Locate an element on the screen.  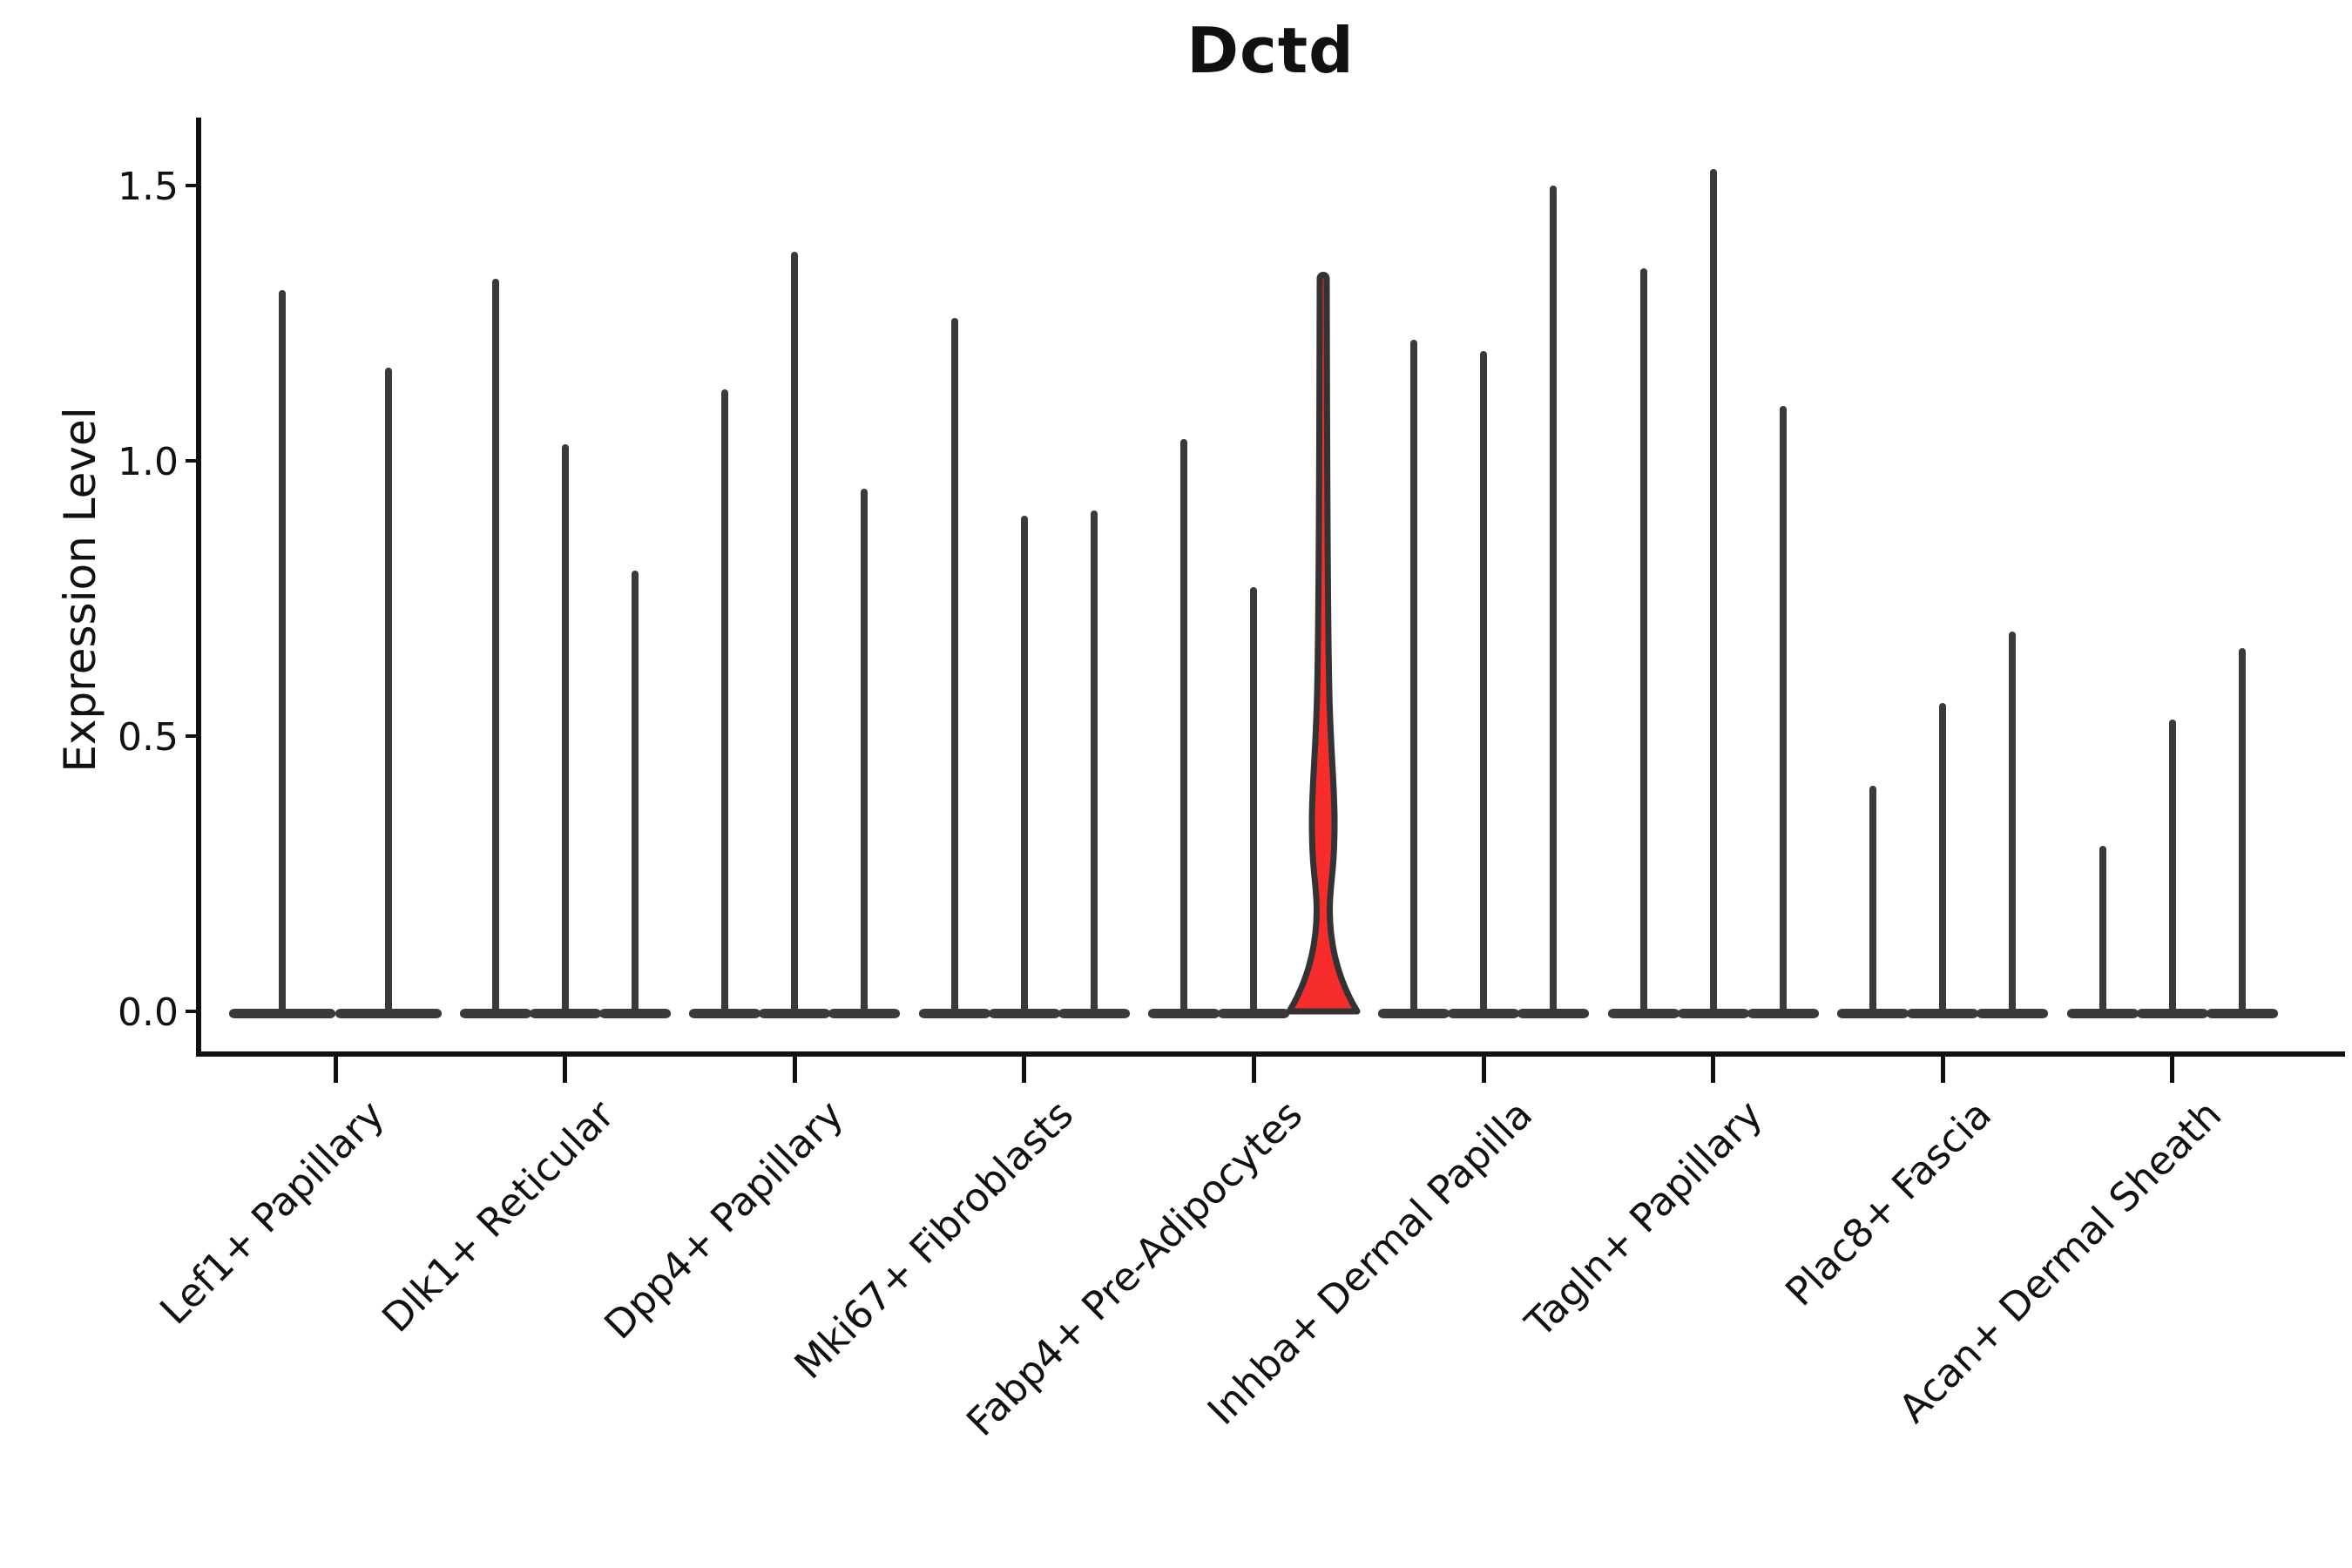
highlighted-violin-shape is located at coordinates (1323, 643).